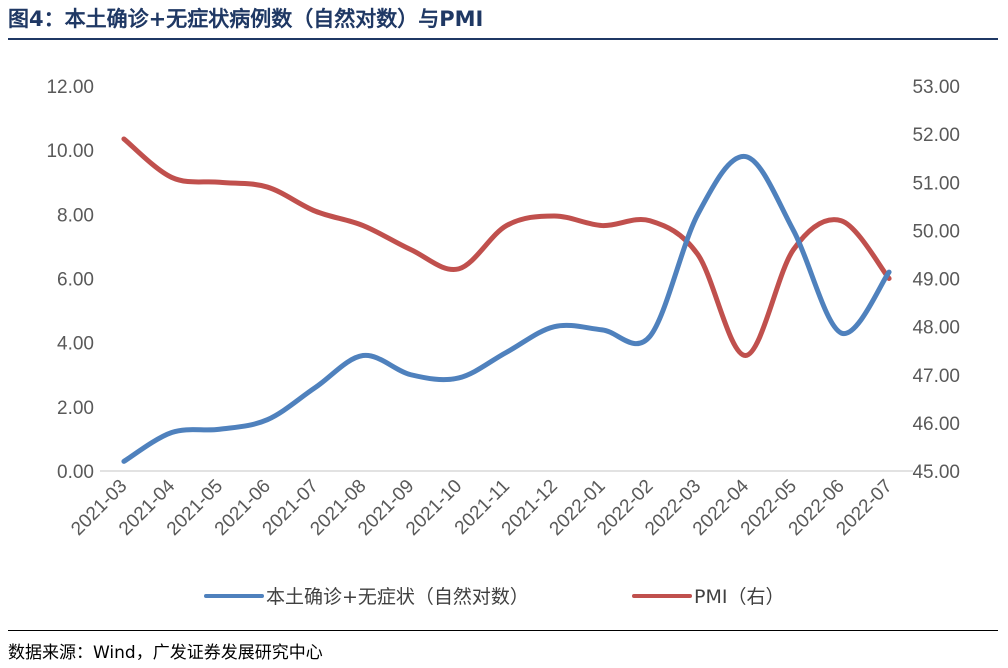  What do you see at coordinates (75, 280) in the screenshot?
I see `left-tick-label: 6.00` at bounding box center [75, 280].